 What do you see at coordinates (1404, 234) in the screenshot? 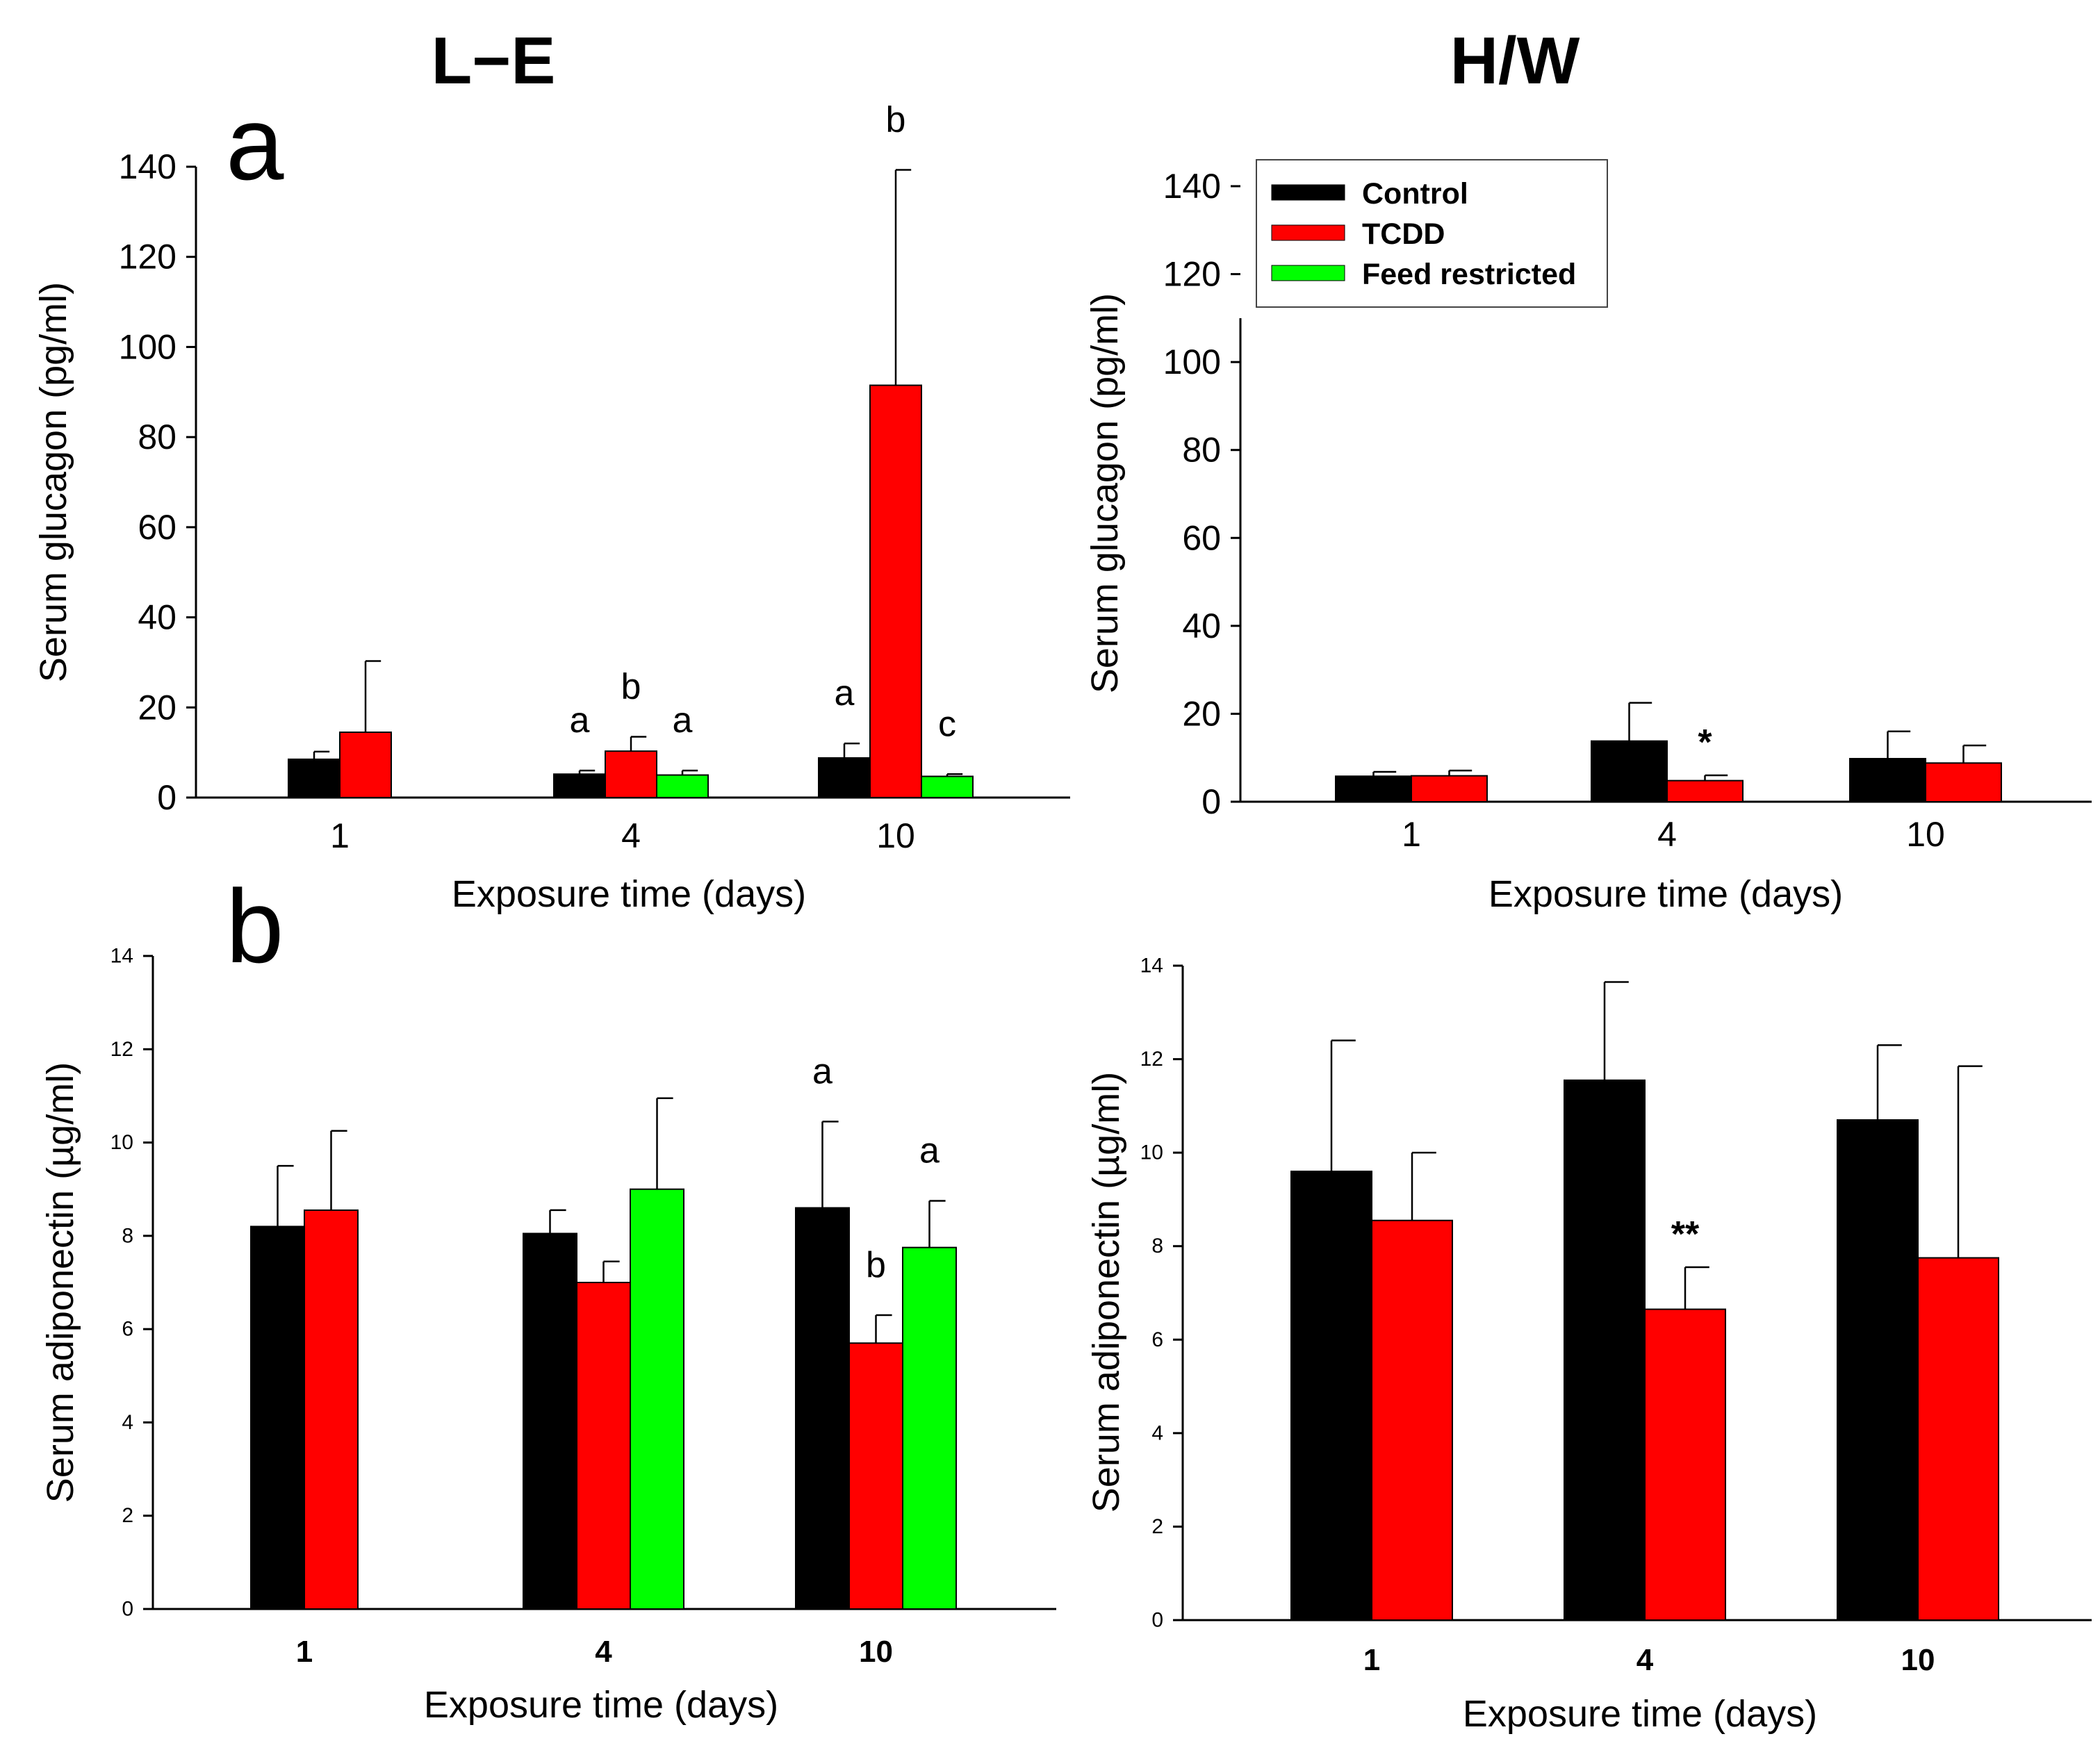
I see `legend-label-tcdd: TCDD` at bounding box center [1404, 234].